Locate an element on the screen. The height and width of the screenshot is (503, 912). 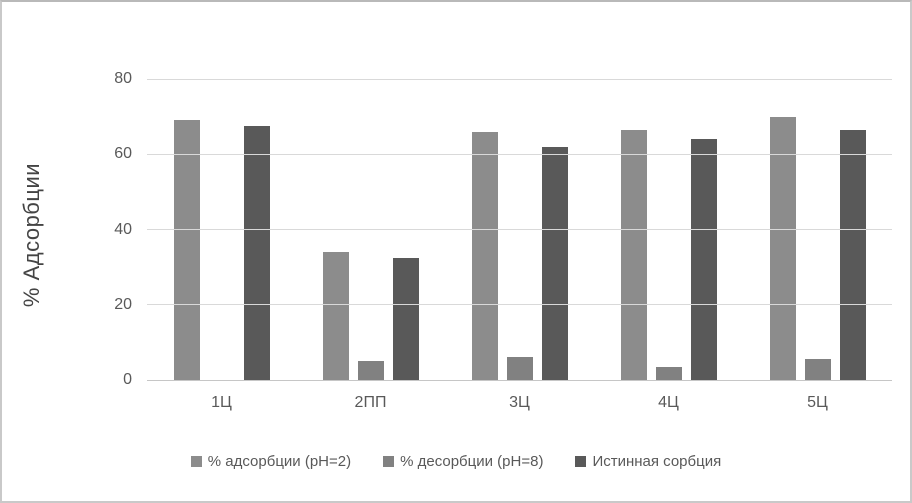
legend-item: % адсорбции (pH=2) is located at coordinates (271, 461).